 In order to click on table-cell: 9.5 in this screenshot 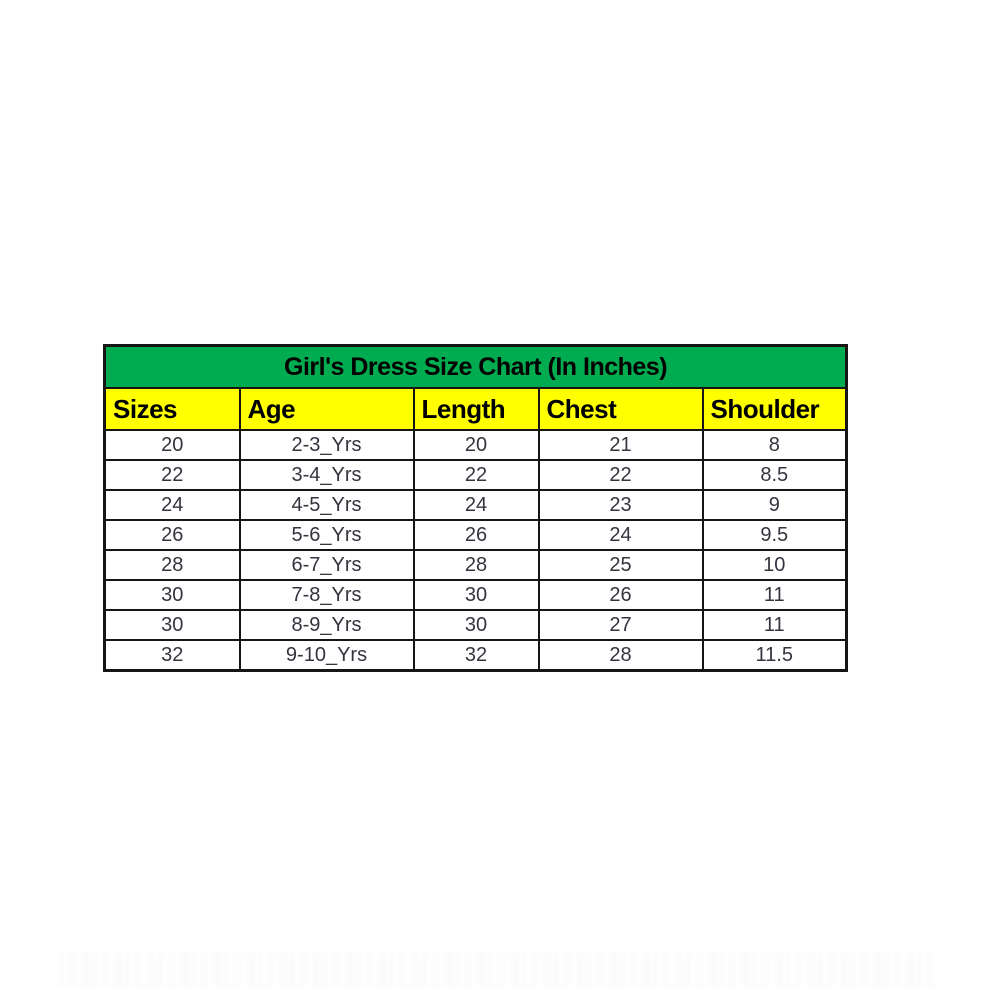, I will do `click(774, 535)`.